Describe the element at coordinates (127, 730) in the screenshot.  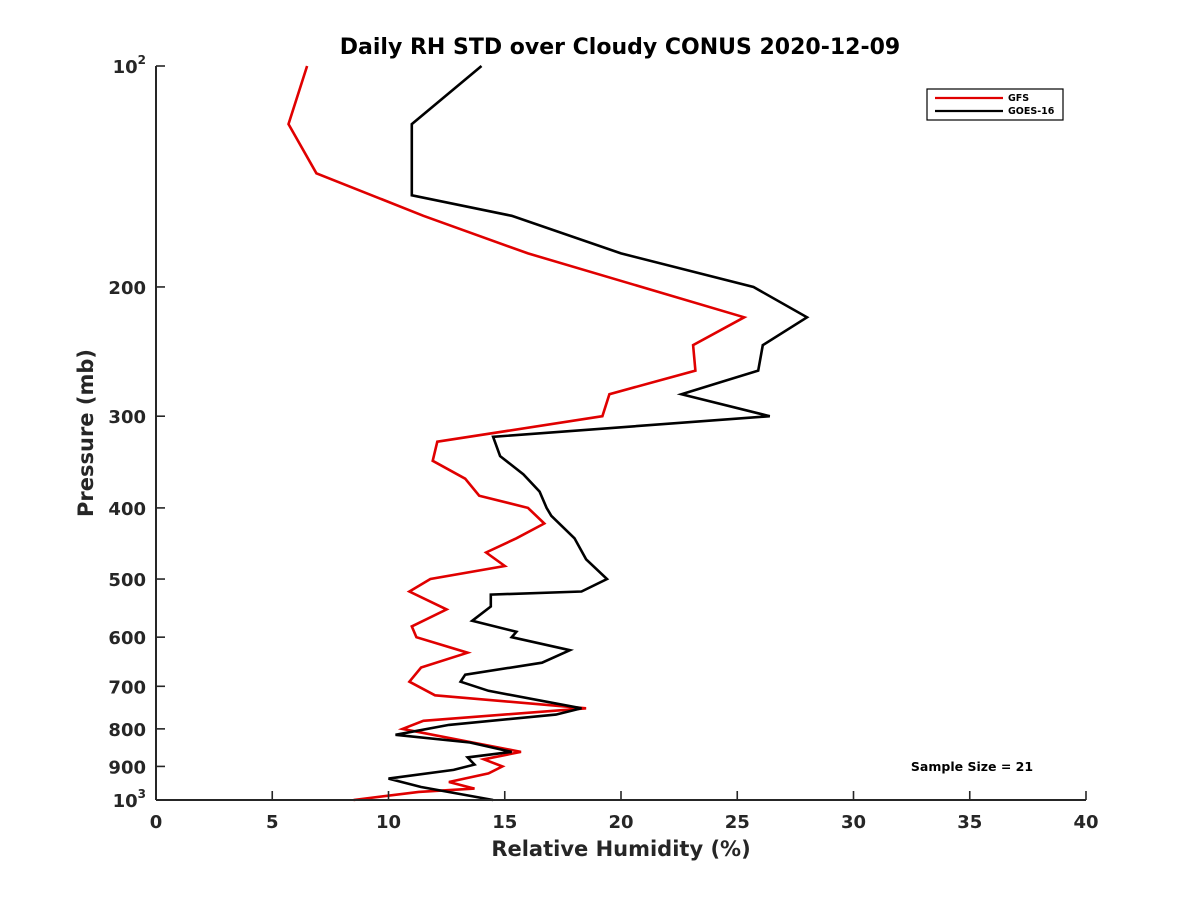
I see `y-tick-label: 800` at that location.